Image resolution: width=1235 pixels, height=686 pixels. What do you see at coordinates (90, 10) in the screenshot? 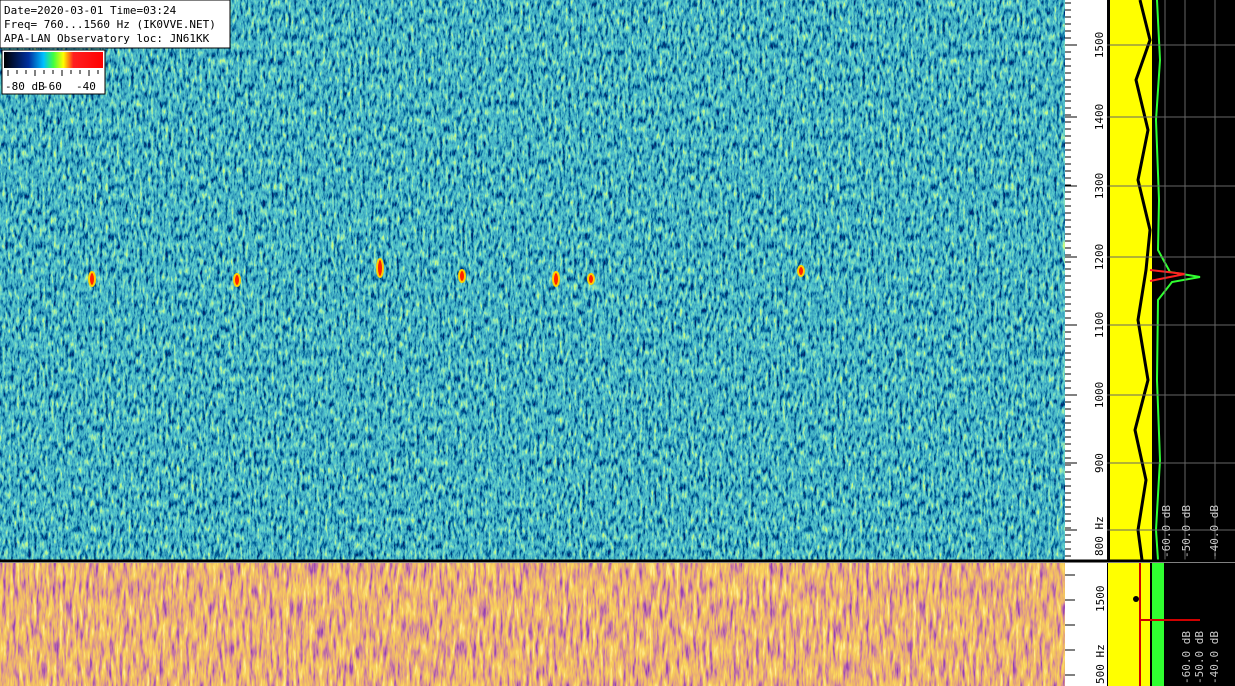
I see `date-line: Date=2020-03-01 Time=03:24` at bounding box center [90, 10].